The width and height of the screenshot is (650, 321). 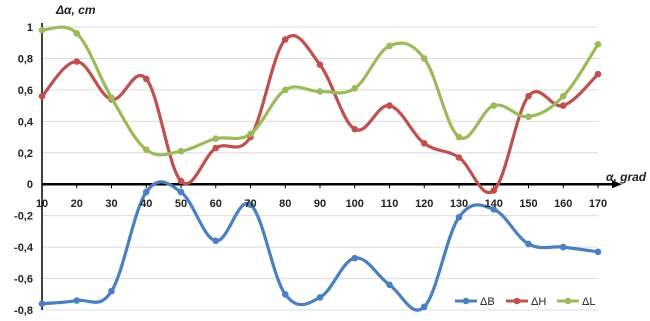 I want to click on x-axis-label: α, grad, so click(x=626, y=177).